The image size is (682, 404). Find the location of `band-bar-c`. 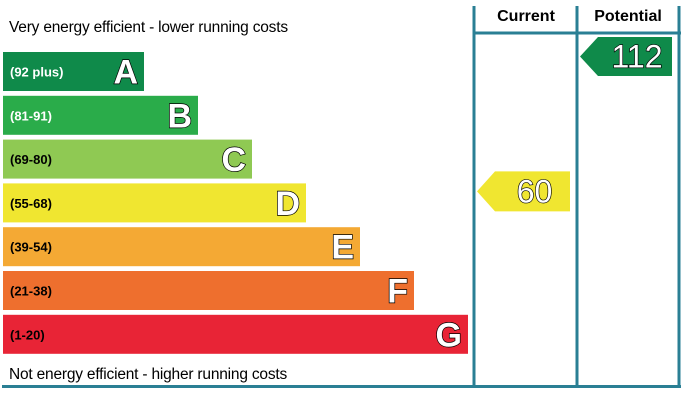

band-bar-c is located at coordinates (127, 159).